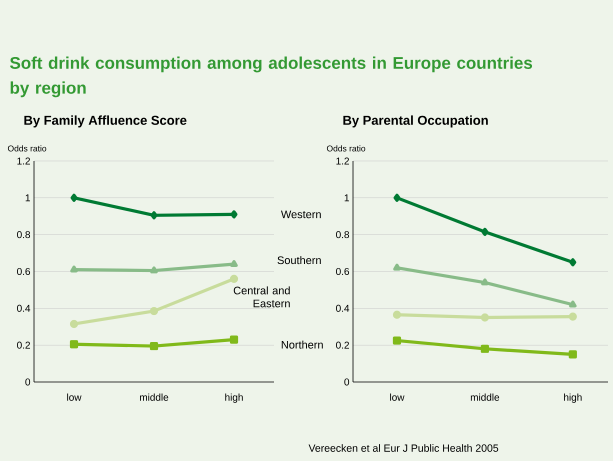 The image size is (613, 461). What do you see at coordinates (105, 121) in the screenshot?
I see `chart-subtitle: By Family Affluence Score` at bounding box center [105, 121].